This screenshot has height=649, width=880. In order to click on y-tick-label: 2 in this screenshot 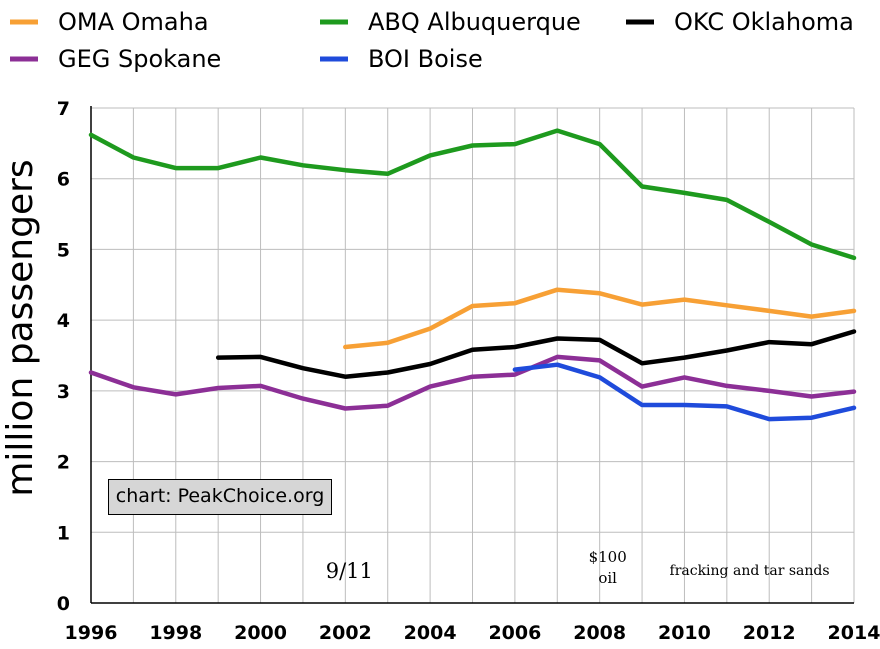, I will do `click(63, 463)`.